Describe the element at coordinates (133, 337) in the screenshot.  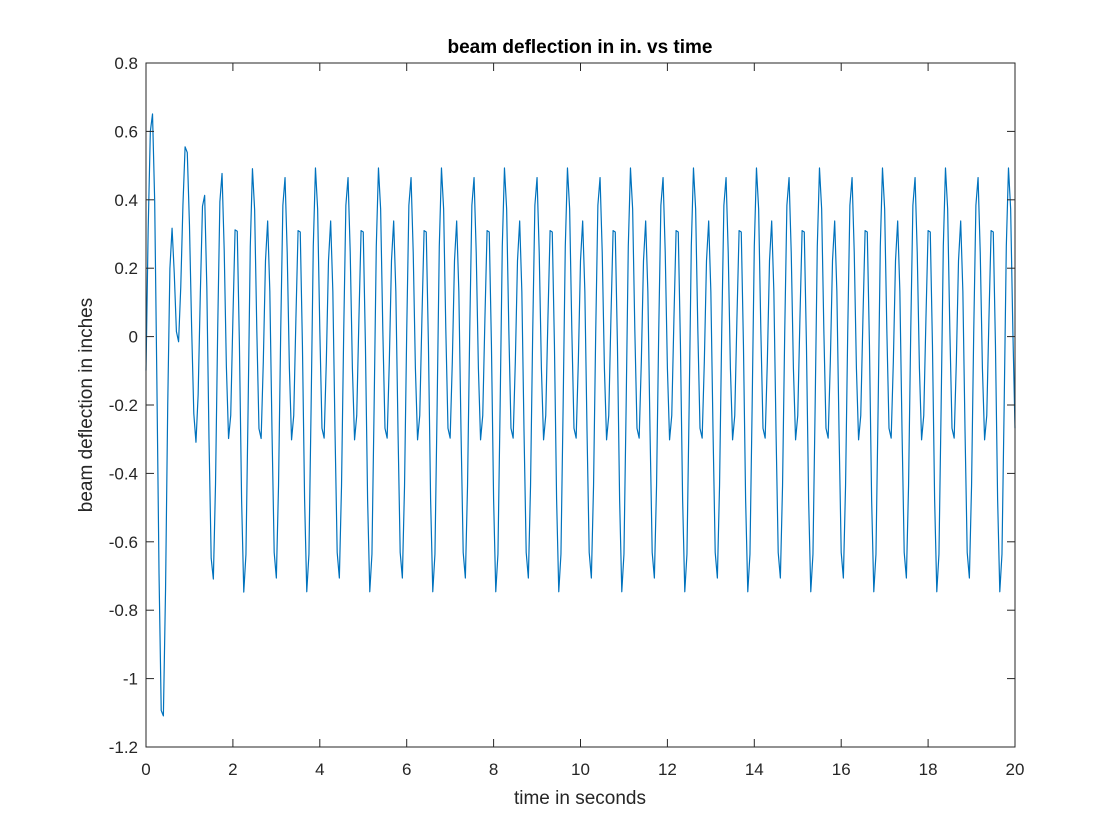
I see `y-tick-label: 0` at that location.